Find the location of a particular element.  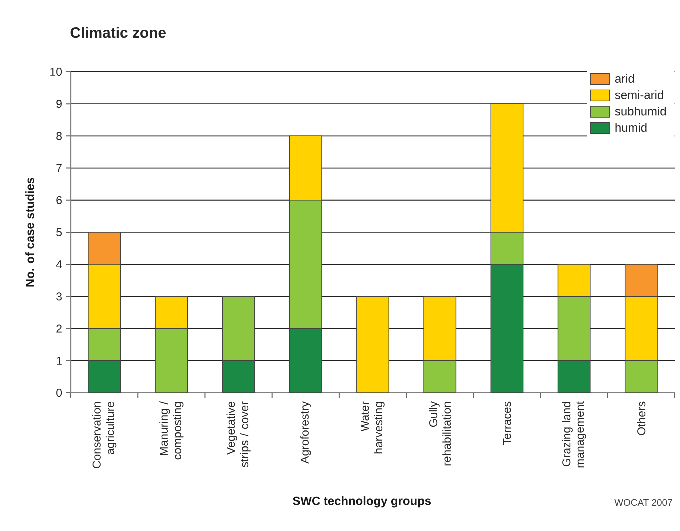

y-tick-label: 3 is located at coordinates (59, 296).